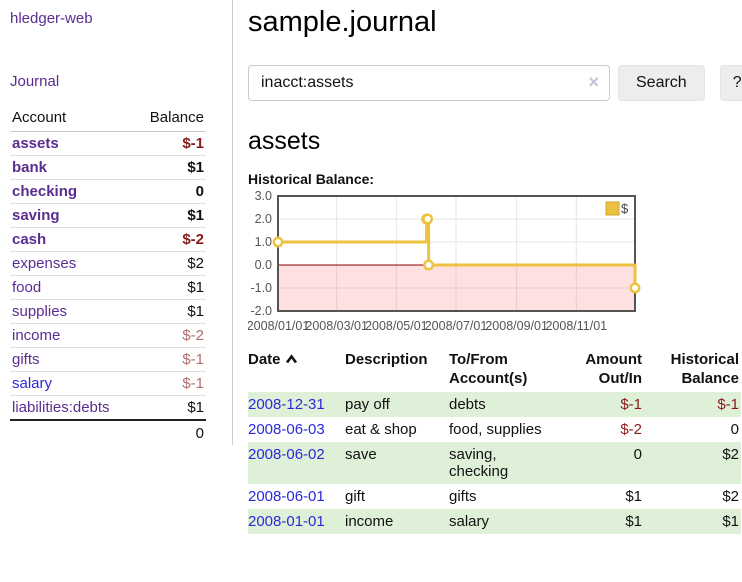 The image size is (742, 582). I want to click on svg-text: 2008/09/01, so click(516, 326).